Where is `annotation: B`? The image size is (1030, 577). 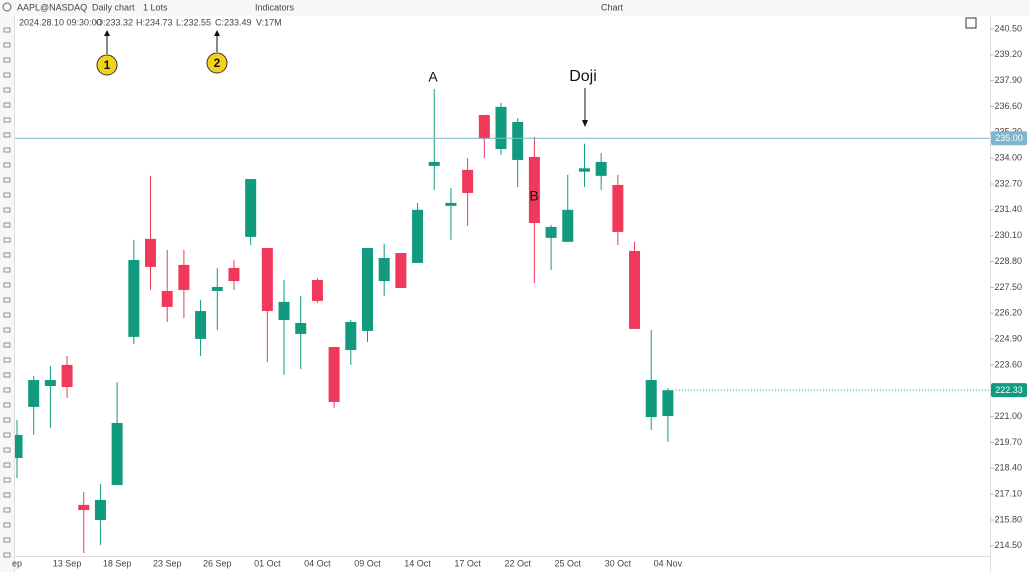 annotation: B is located at coordinates (533, 196).